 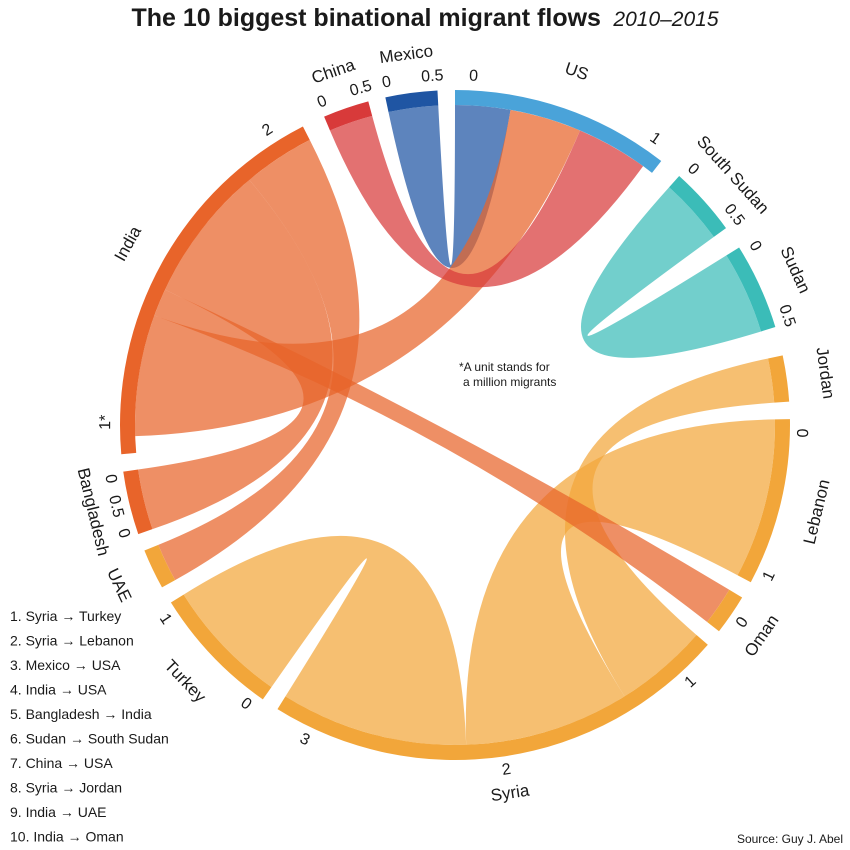 What do you see at coordinates (509, 382) in the screenshot?
I see `unit-note-line-2: a million migrants` at bounding box center [509, 382].